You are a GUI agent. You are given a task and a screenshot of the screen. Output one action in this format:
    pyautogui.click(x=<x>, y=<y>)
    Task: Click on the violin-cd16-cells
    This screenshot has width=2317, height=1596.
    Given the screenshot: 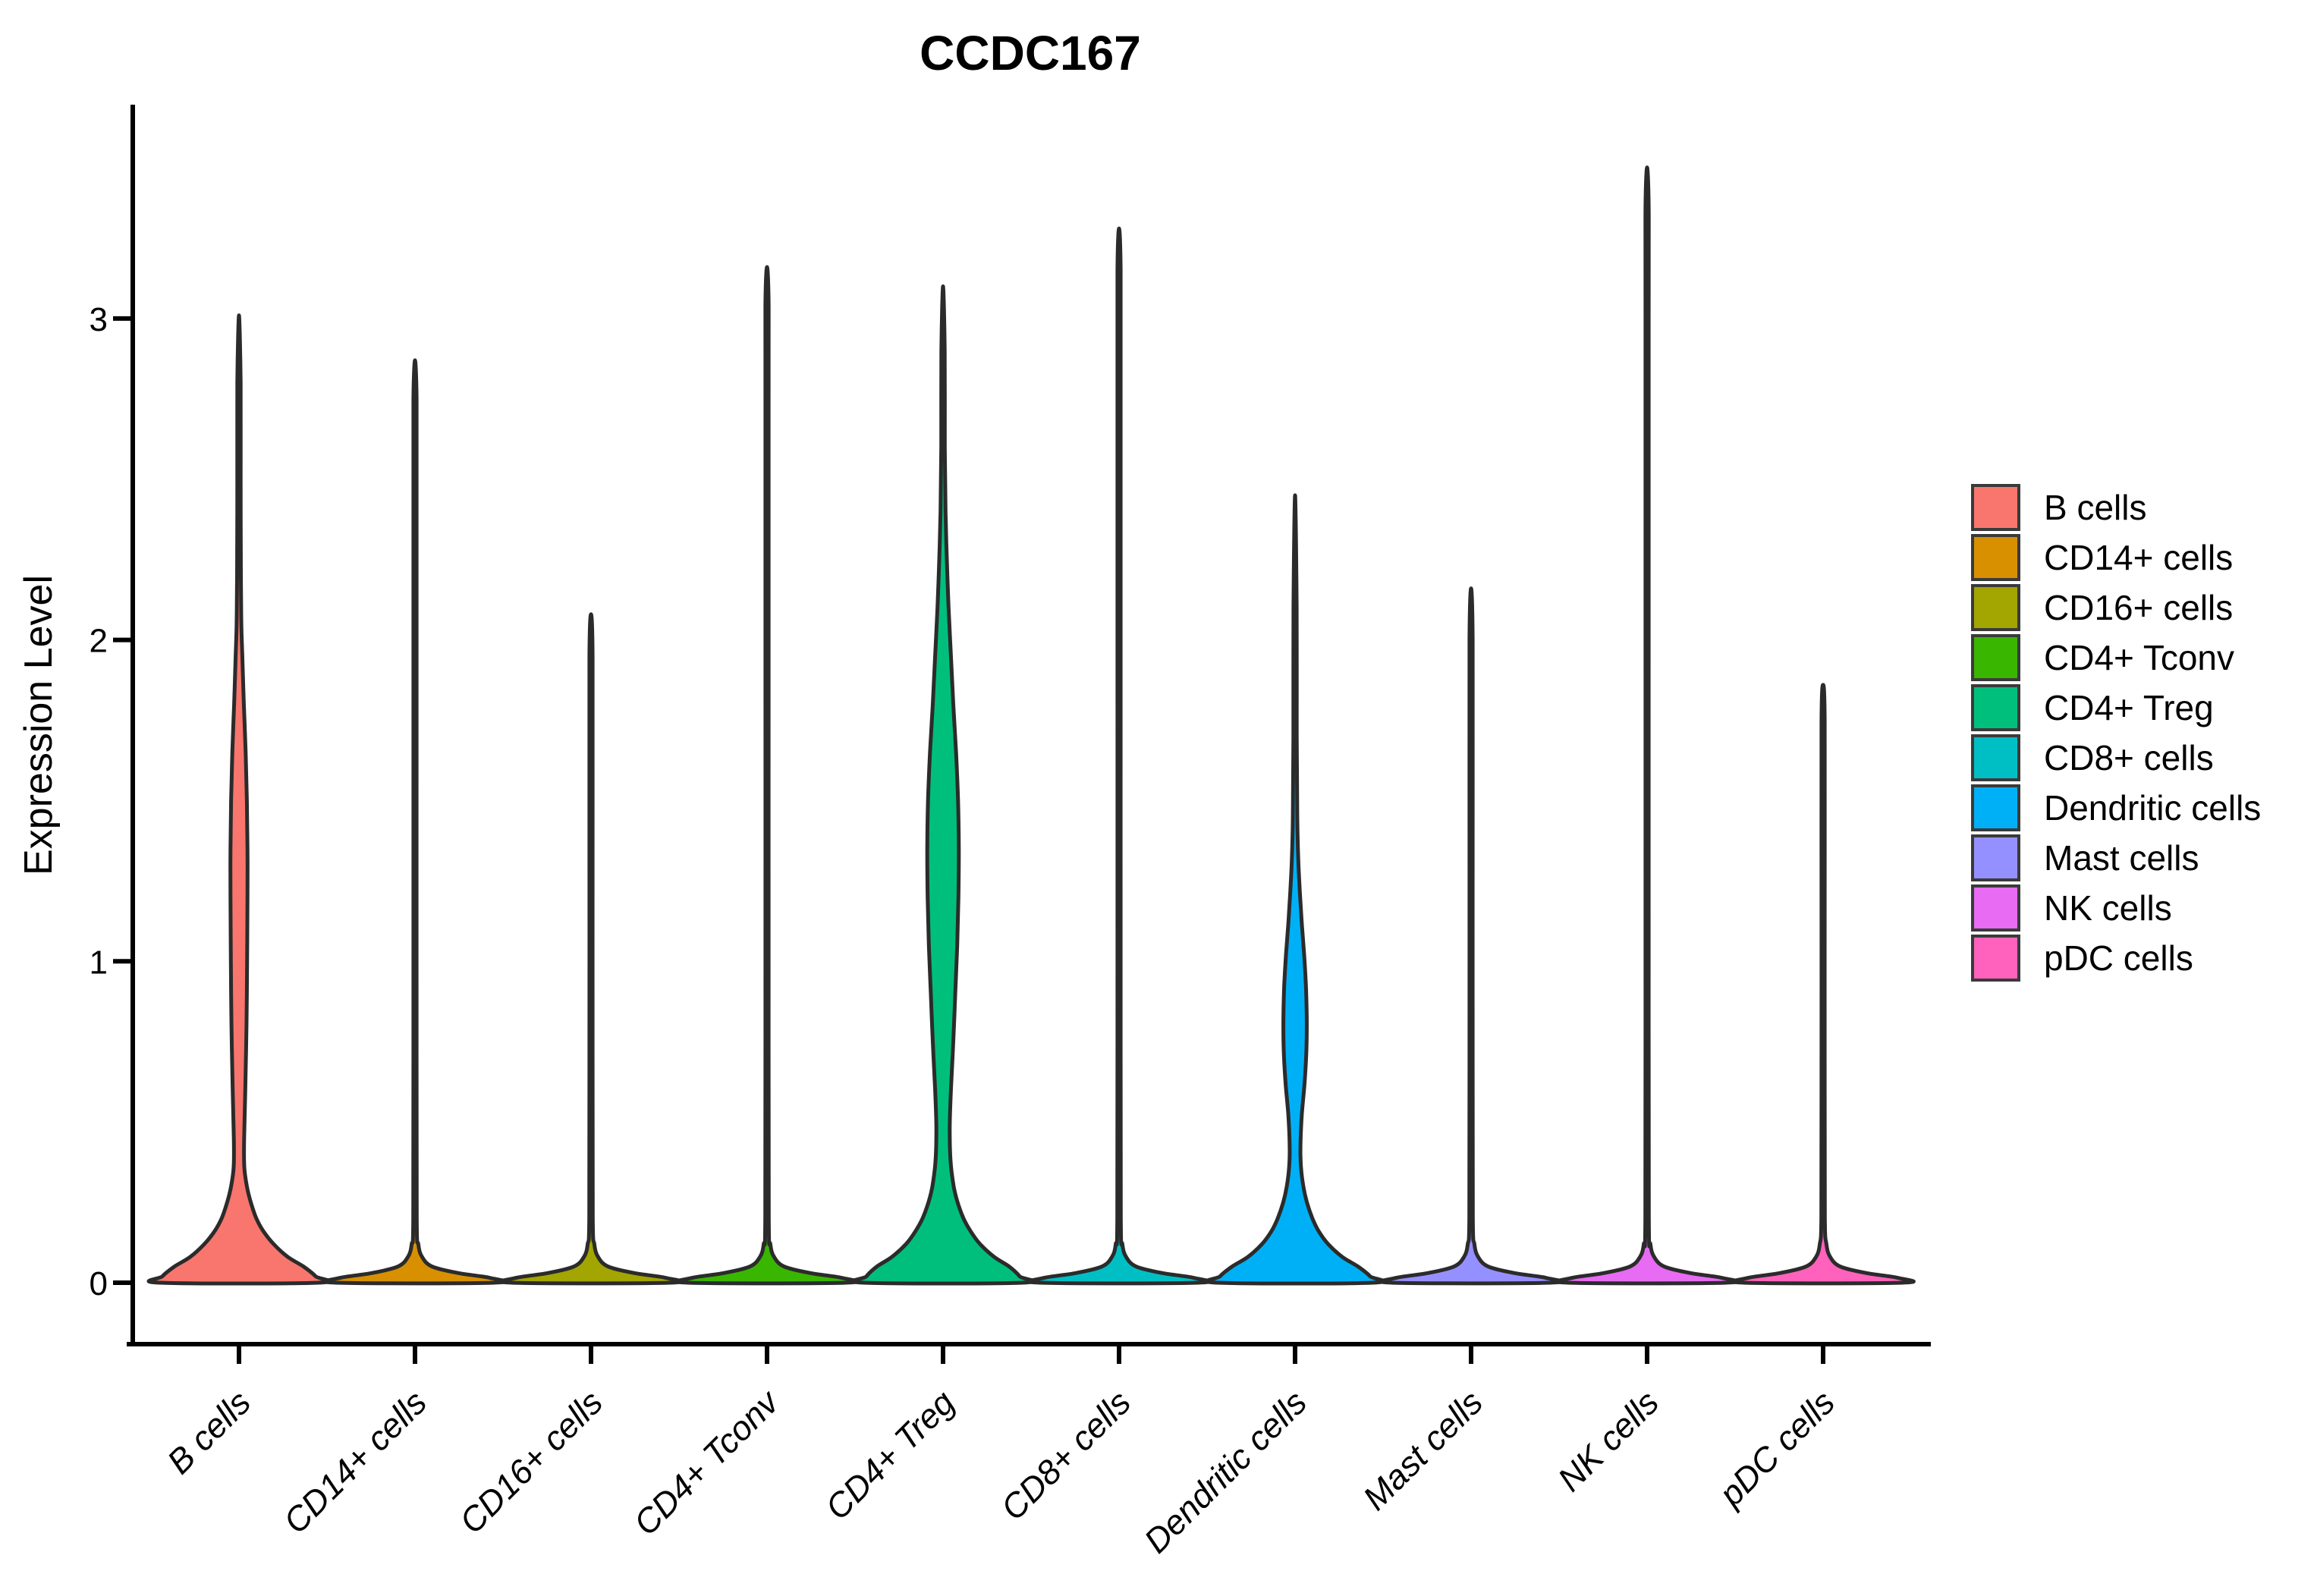 What is the action you would take?
    pyautogui.click(x=591, y=949)
    